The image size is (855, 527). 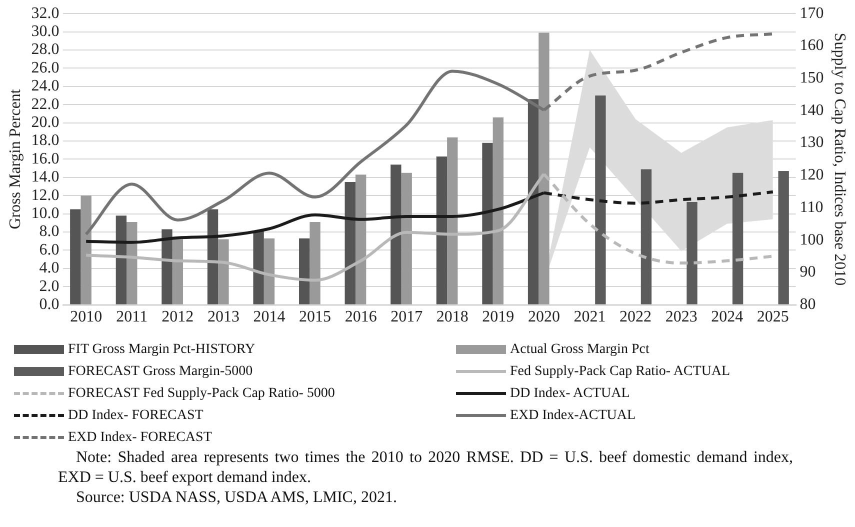 What do you see at coordinates (544, 317) in the screenshot?
I see `x-tick-label: 2020` at bounding box center [544, 317].